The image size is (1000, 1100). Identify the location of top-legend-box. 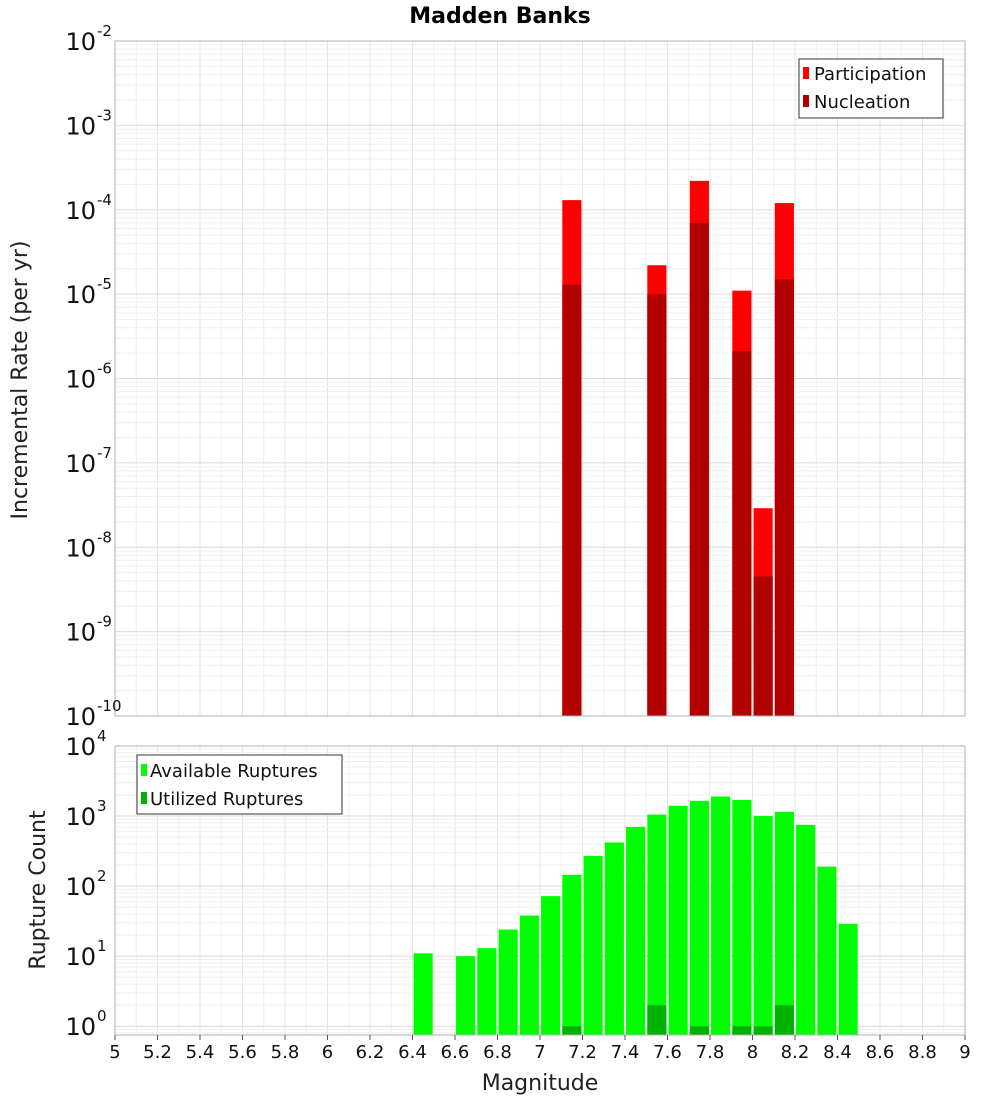
(871, 88).